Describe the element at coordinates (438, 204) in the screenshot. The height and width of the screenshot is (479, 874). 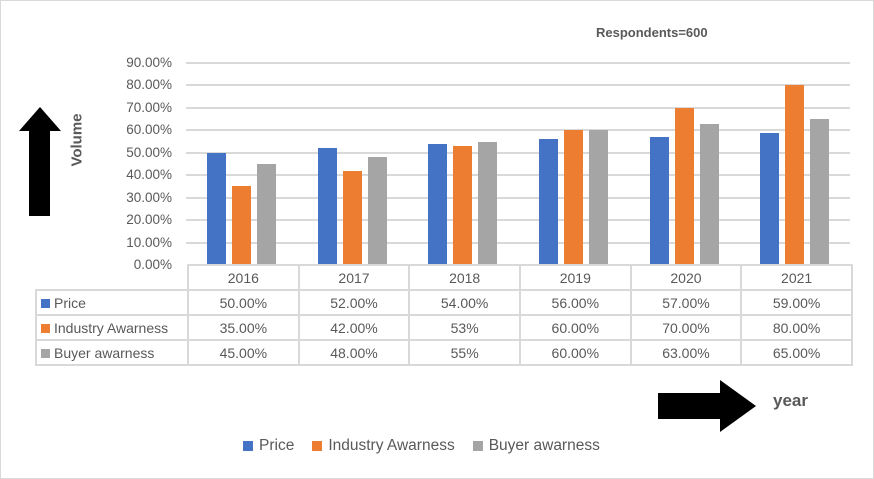
I see `bar-price-2018` at that location.